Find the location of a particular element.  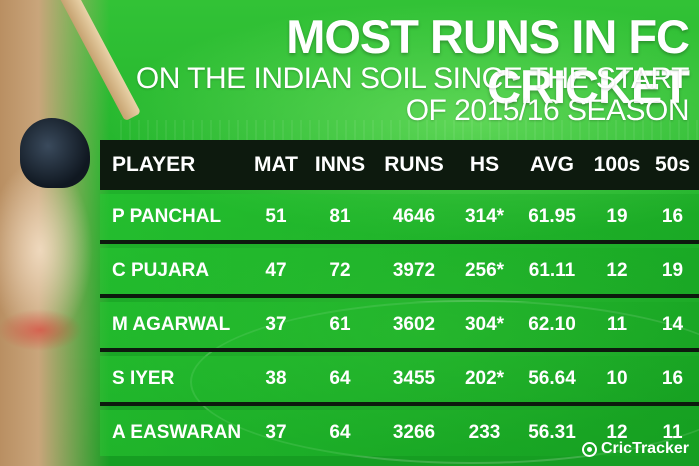

header-player: PLAYER is located at coordinates (154, 164).